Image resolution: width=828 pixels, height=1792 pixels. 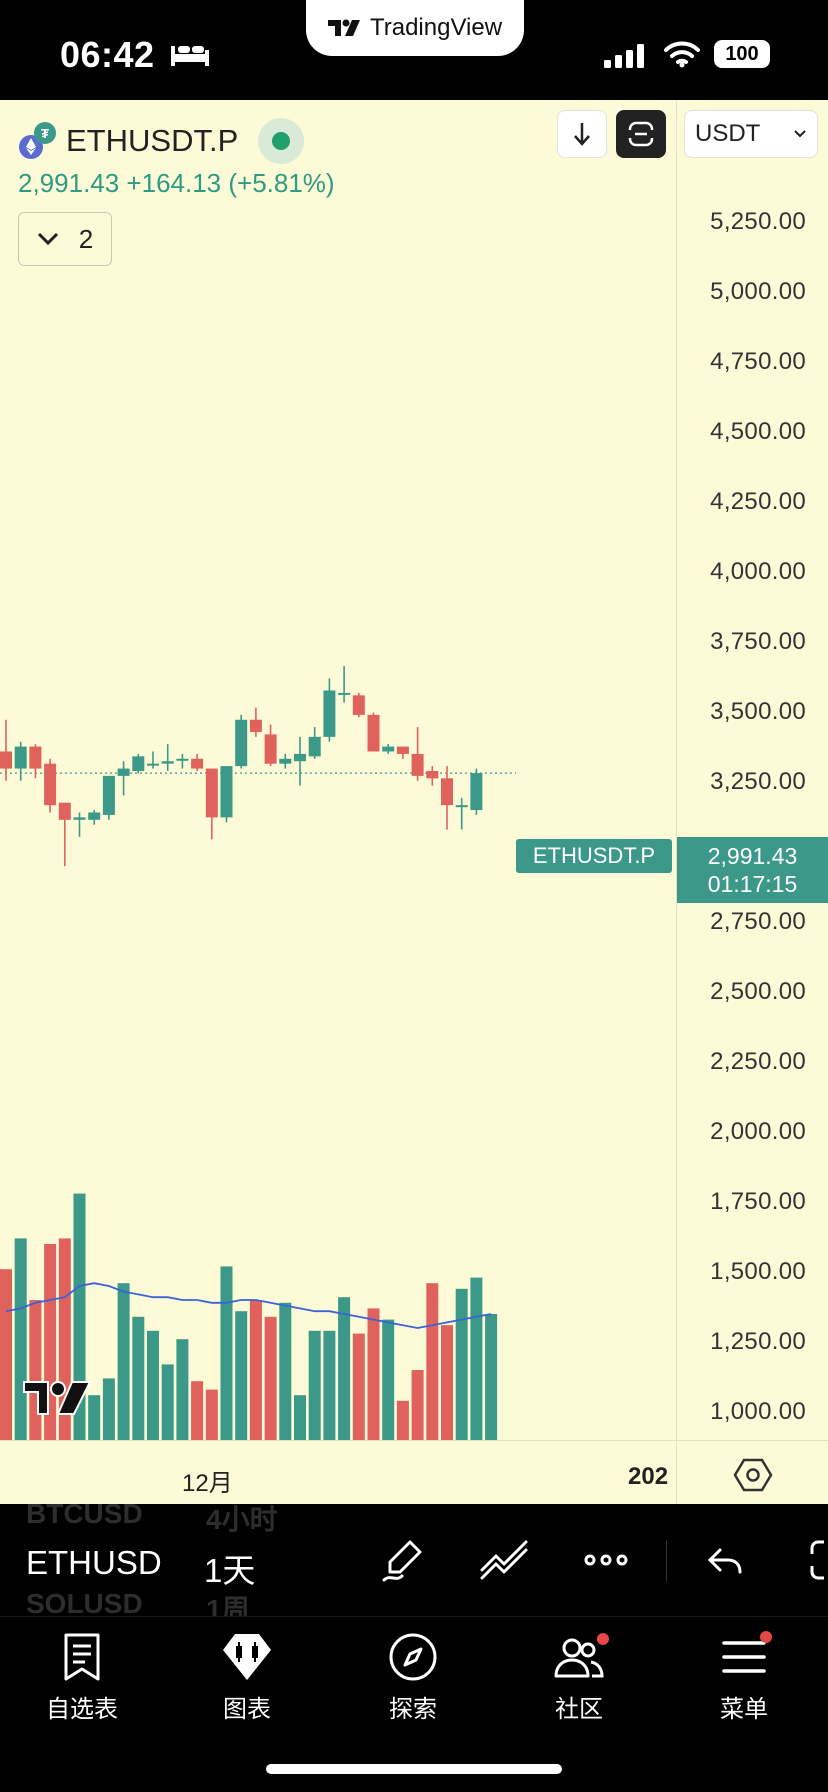 I want to click on symbol-picker-next: SOLUSD, so click(x=84, y=1602).